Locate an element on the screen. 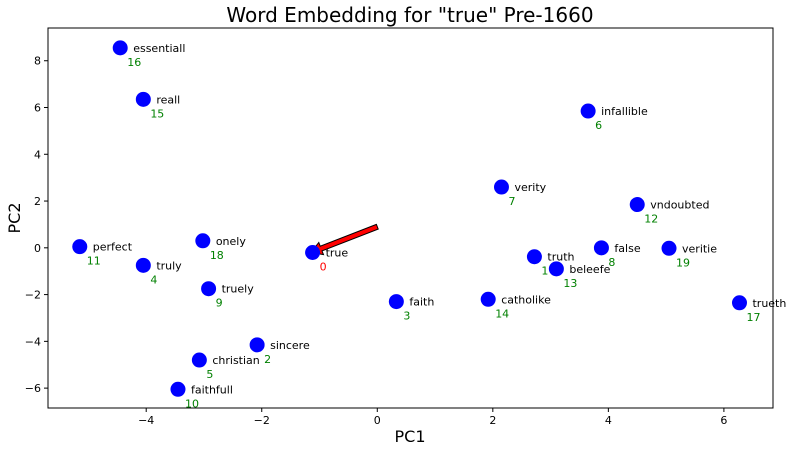 This screenshot has height=451, width=791. point-veritie is located at coordinates (669, 248).